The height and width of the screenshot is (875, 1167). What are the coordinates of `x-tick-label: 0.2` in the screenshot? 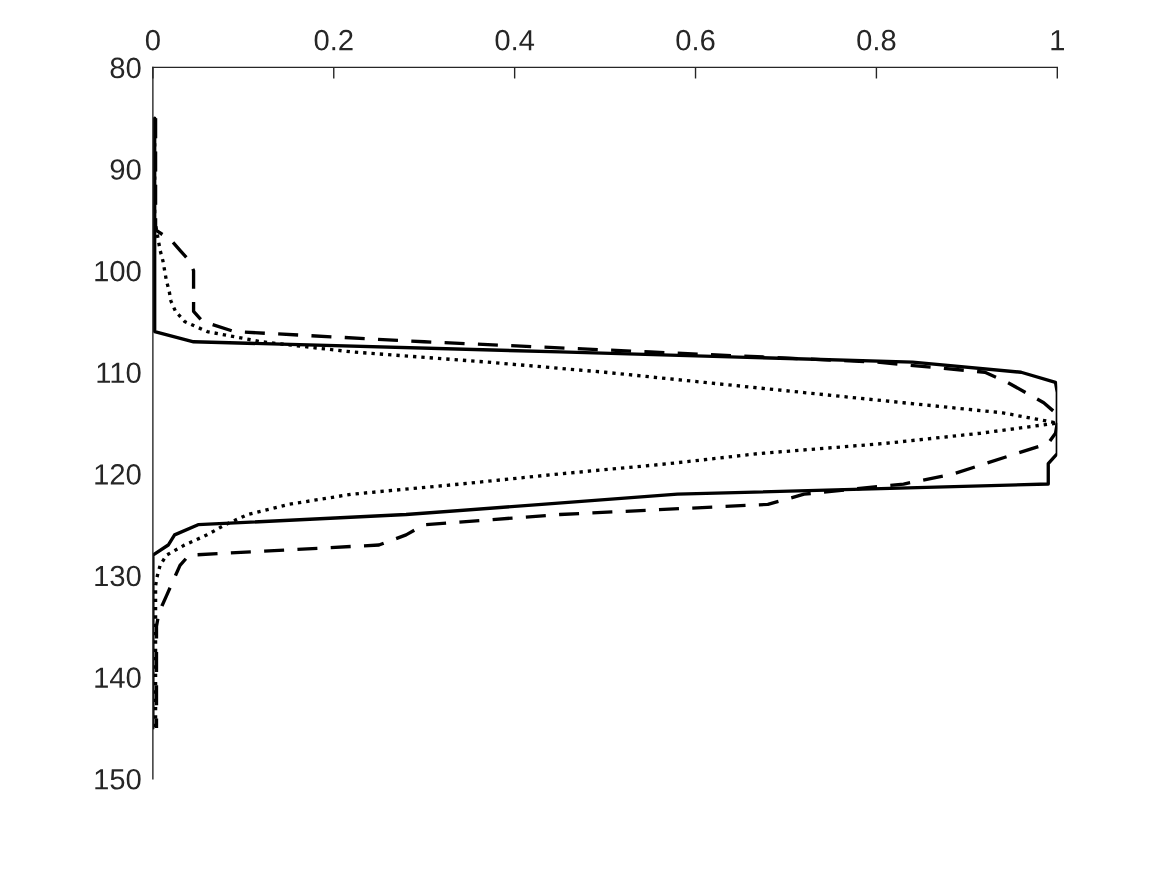 It's located at (333, 40).